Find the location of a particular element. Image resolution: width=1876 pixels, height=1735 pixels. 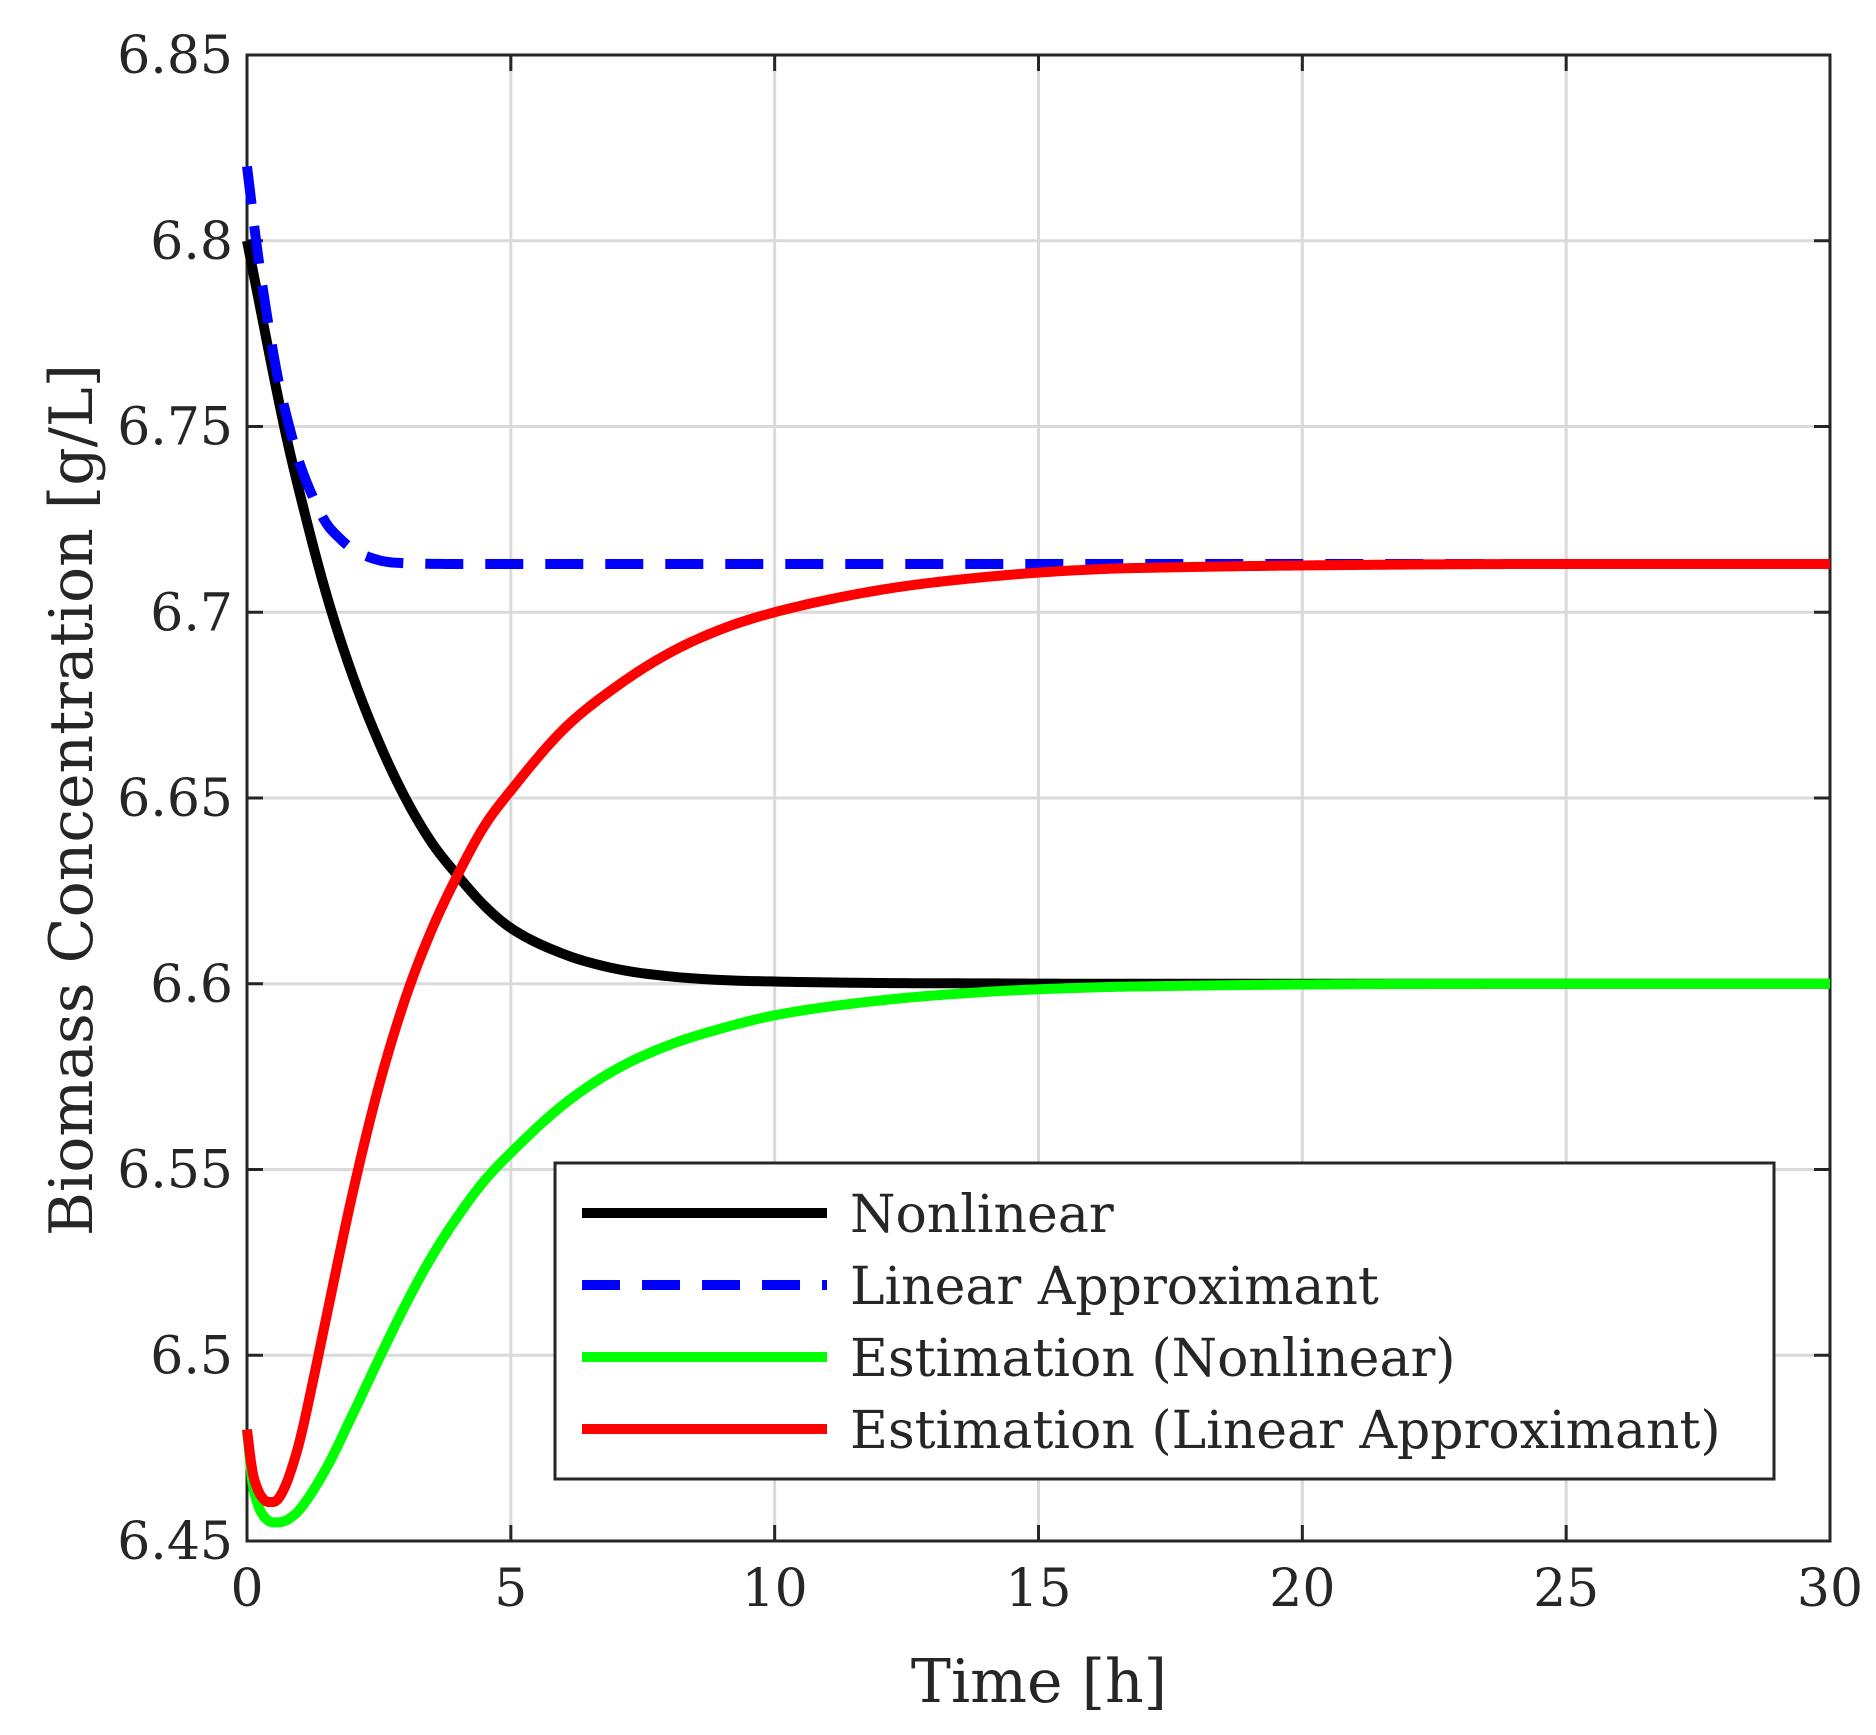

x-tick-label: 5 is located at coordinates (510, 1589).